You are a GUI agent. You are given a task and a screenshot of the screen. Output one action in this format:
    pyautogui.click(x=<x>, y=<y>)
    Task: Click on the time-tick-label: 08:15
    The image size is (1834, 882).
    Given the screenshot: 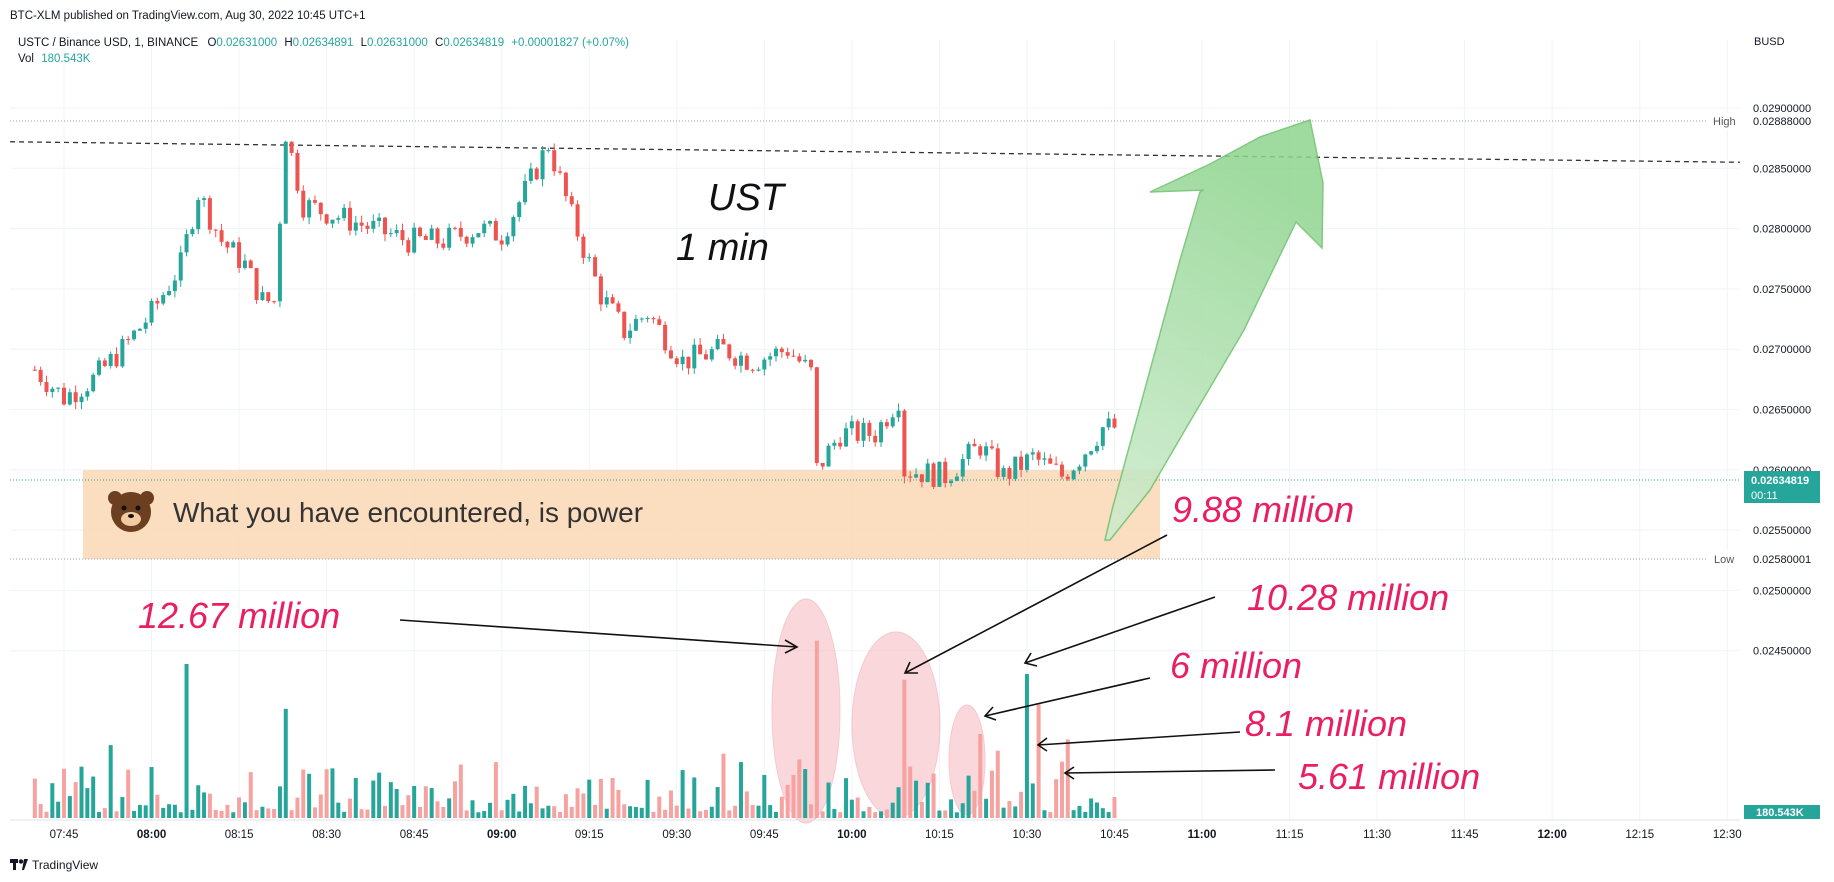 What is the action you would take?
    pyautogui.click(x=239, y=835)
    